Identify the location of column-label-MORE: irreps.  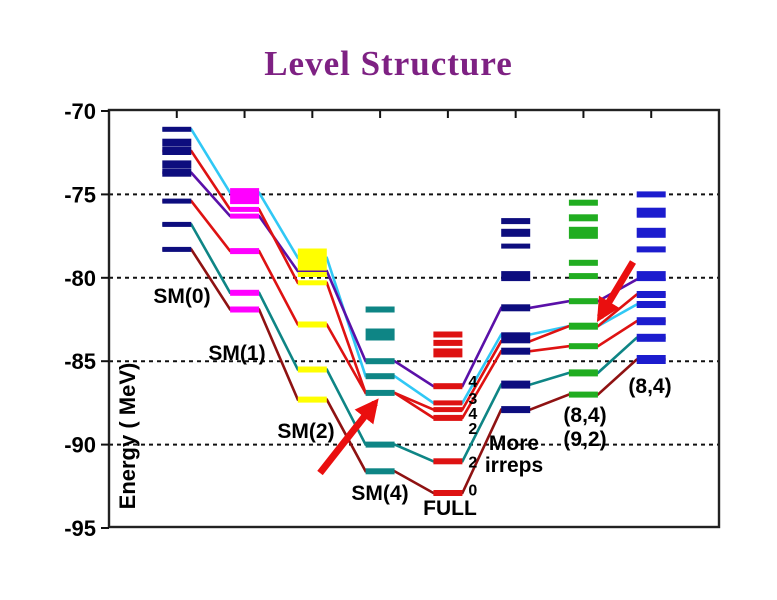
(514, 465).